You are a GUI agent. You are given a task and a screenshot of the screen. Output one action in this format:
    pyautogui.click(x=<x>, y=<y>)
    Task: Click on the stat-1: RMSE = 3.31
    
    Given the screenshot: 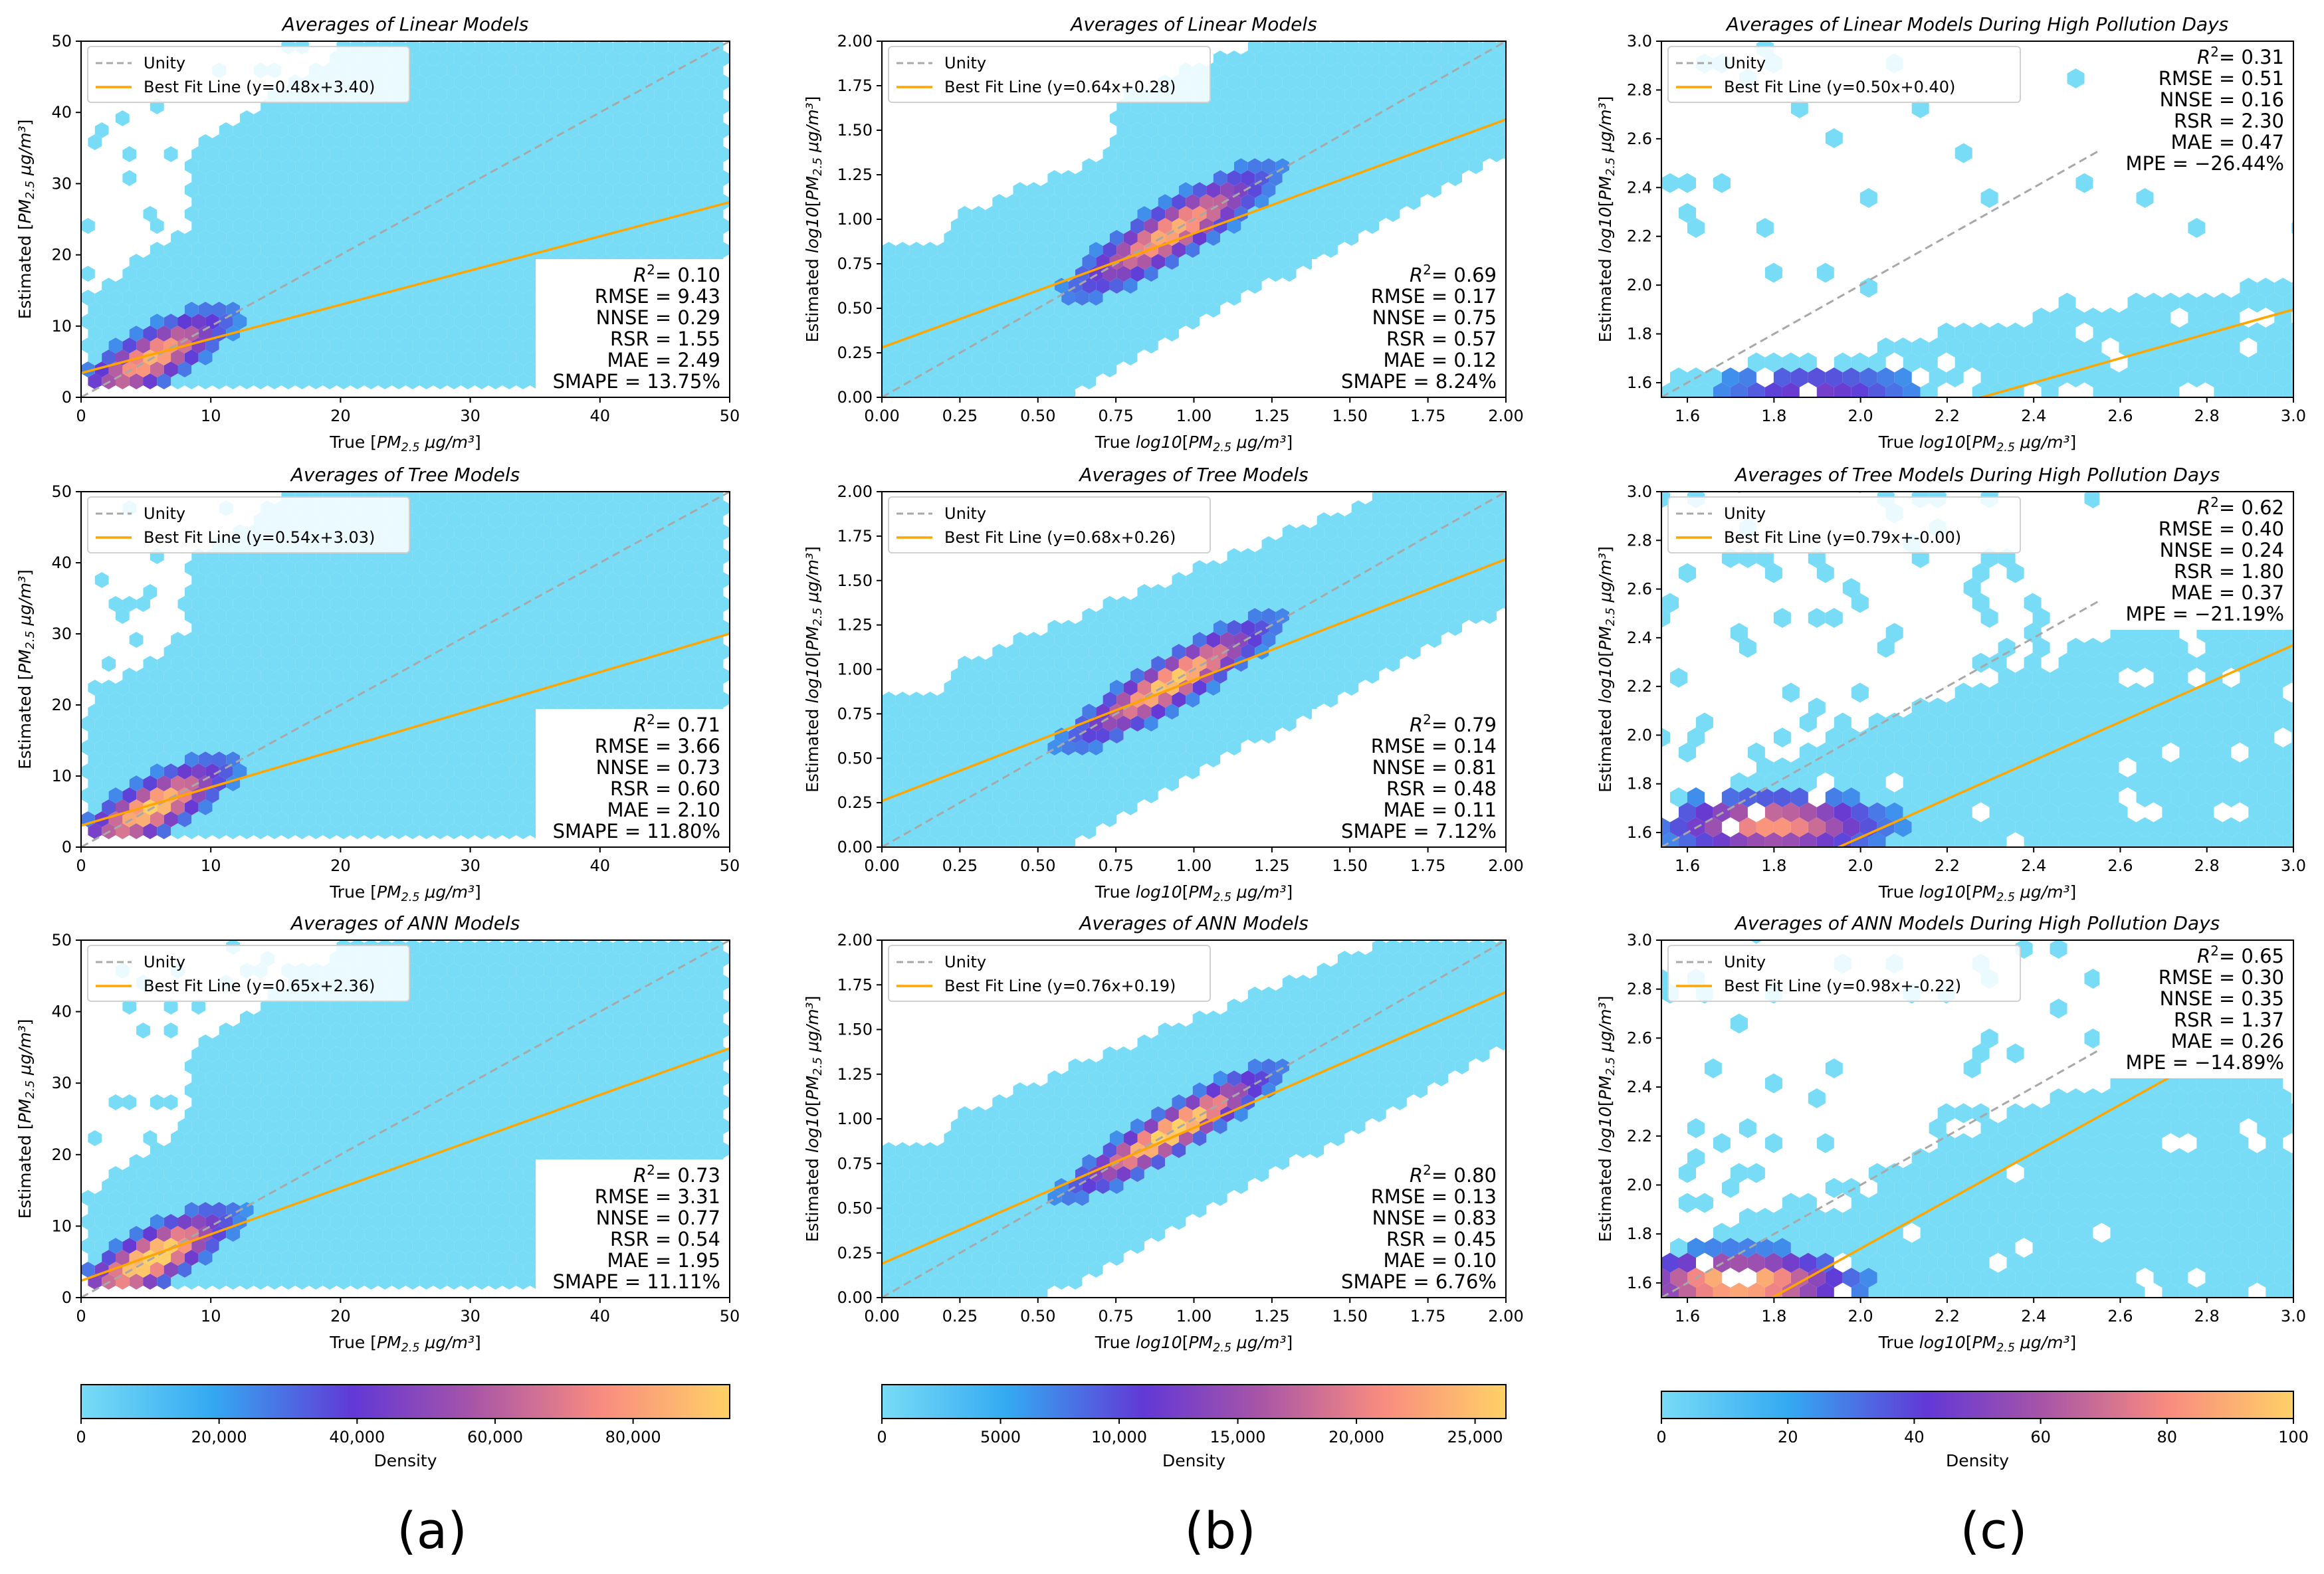 What is the action you would take?
    pyautogui.click(x=657, y=1196)
    